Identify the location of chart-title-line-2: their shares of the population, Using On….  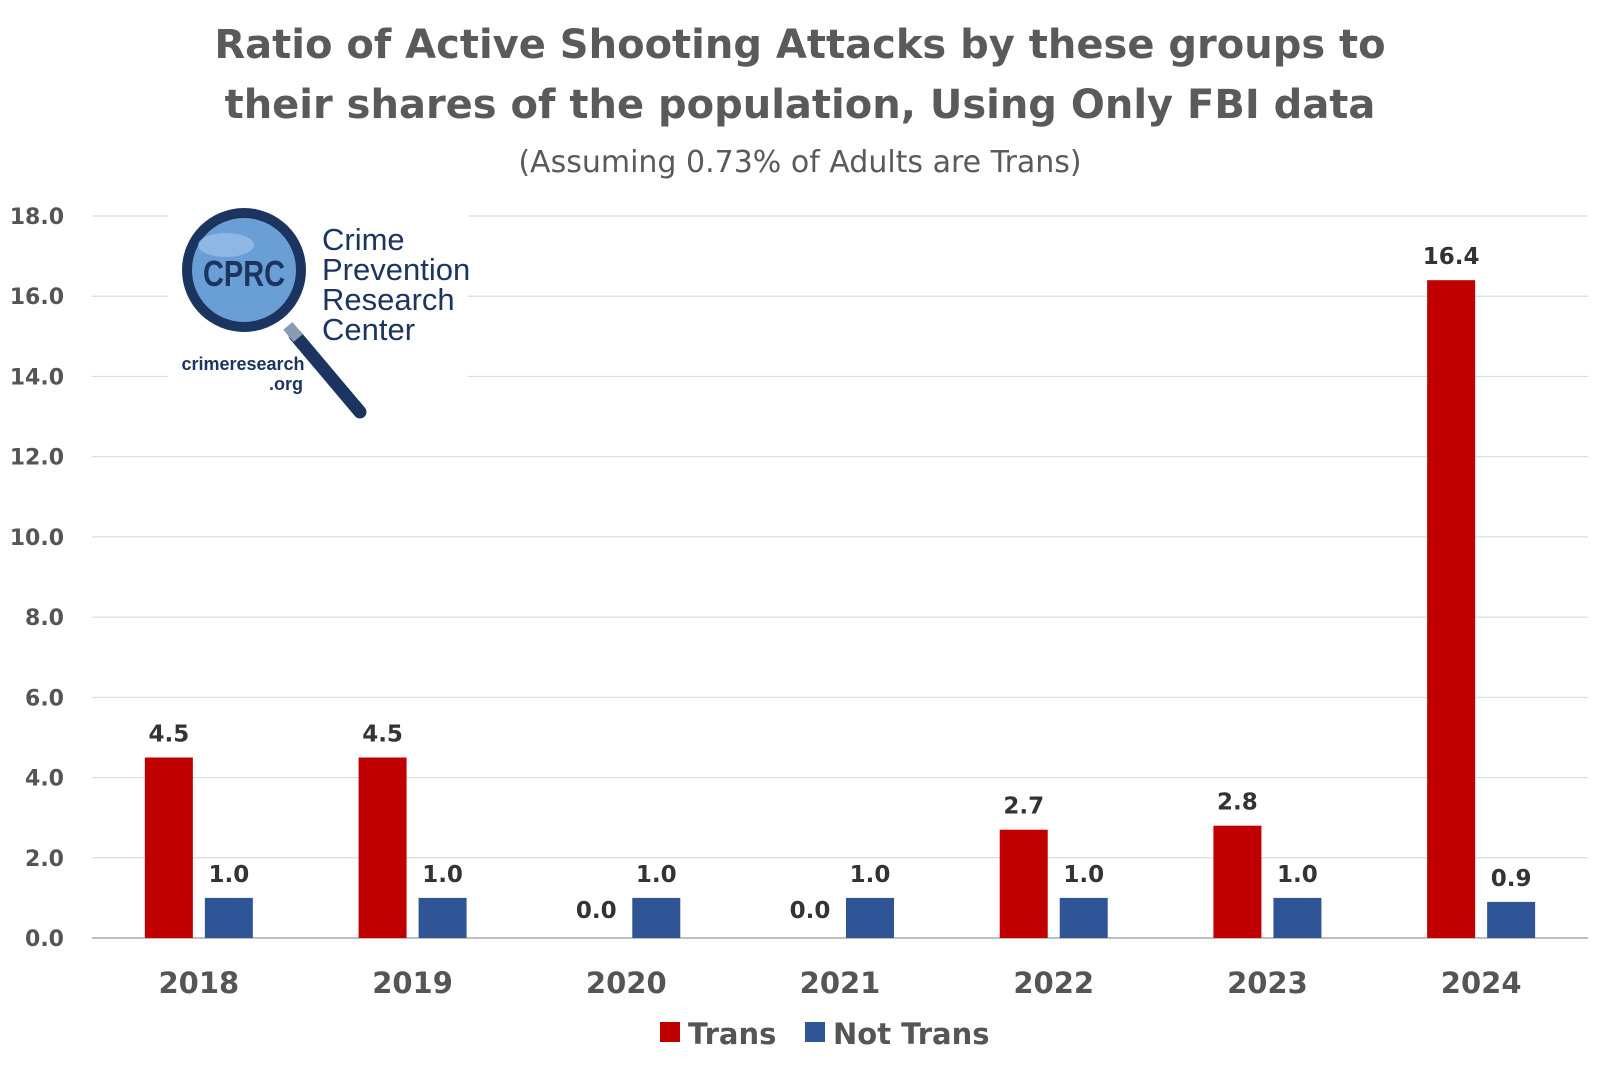
(800, 105).